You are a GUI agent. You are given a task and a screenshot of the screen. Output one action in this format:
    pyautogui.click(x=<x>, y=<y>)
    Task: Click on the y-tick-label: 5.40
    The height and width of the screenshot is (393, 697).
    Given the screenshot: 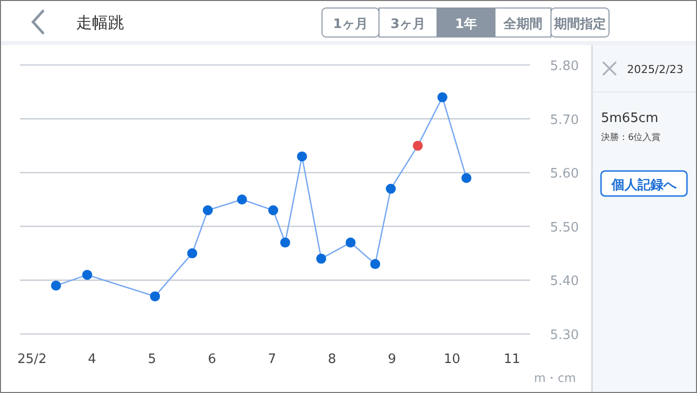 What is the action you would take?
    pyautogui.click(x=564, y=282)
    